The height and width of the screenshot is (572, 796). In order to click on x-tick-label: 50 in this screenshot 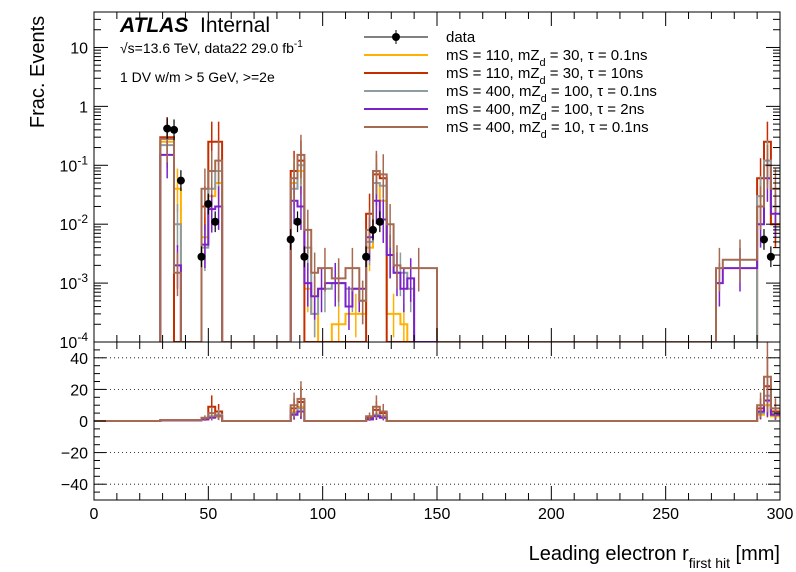, I will do `click(208, 514)`.